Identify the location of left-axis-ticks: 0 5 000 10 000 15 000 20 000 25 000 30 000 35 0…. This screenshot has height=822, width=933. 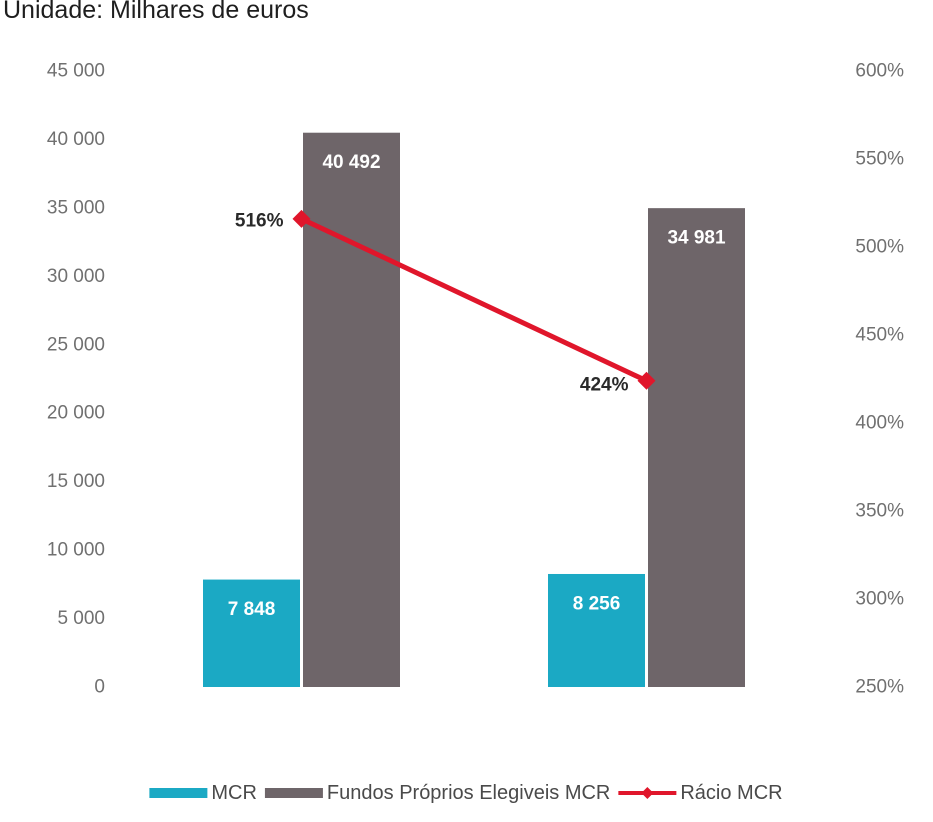
(76, 379).